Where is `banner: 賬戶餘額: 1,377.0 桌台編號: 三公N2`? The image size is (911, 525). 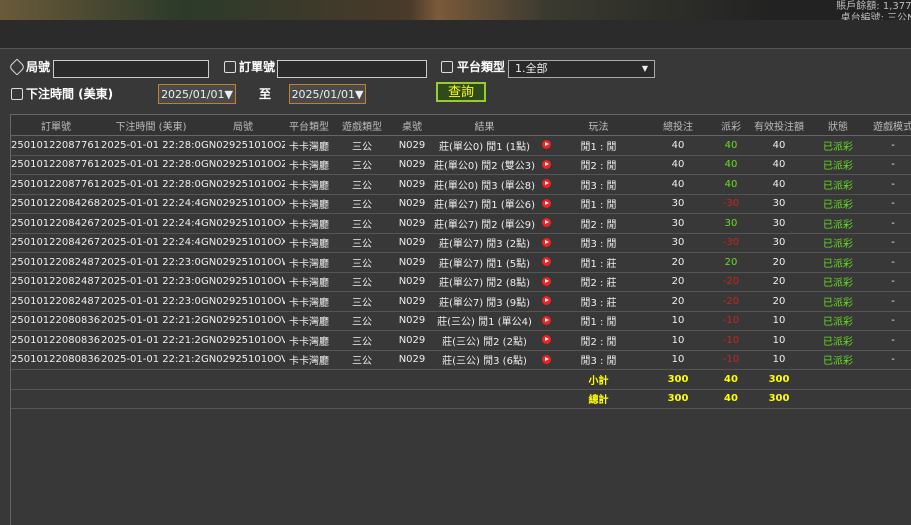
banner: 賬戶餘額: 1,377.0 桌台編號: 三公N2 is located at coordinates (455, 10).